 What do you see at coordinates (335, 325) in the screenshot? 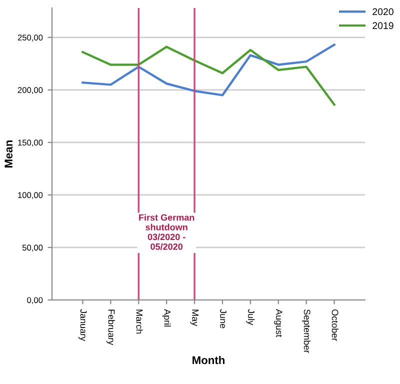
I see `x-tick-label: October` at bounding box center [335, 325].